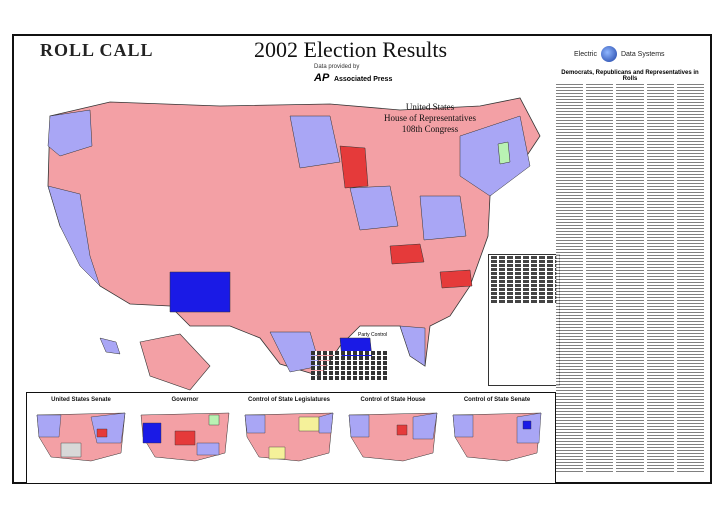 This screenshot has height=513, width=720. I want to click on inset-state-house: Control of State House, so click(393, 438).